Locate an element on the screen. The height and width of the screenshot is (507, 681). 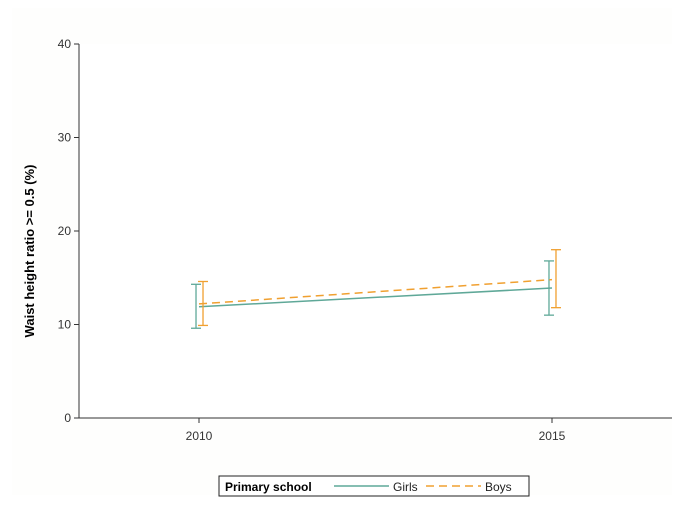
y-tick-label: 0 is located at coordinates (67, 418).